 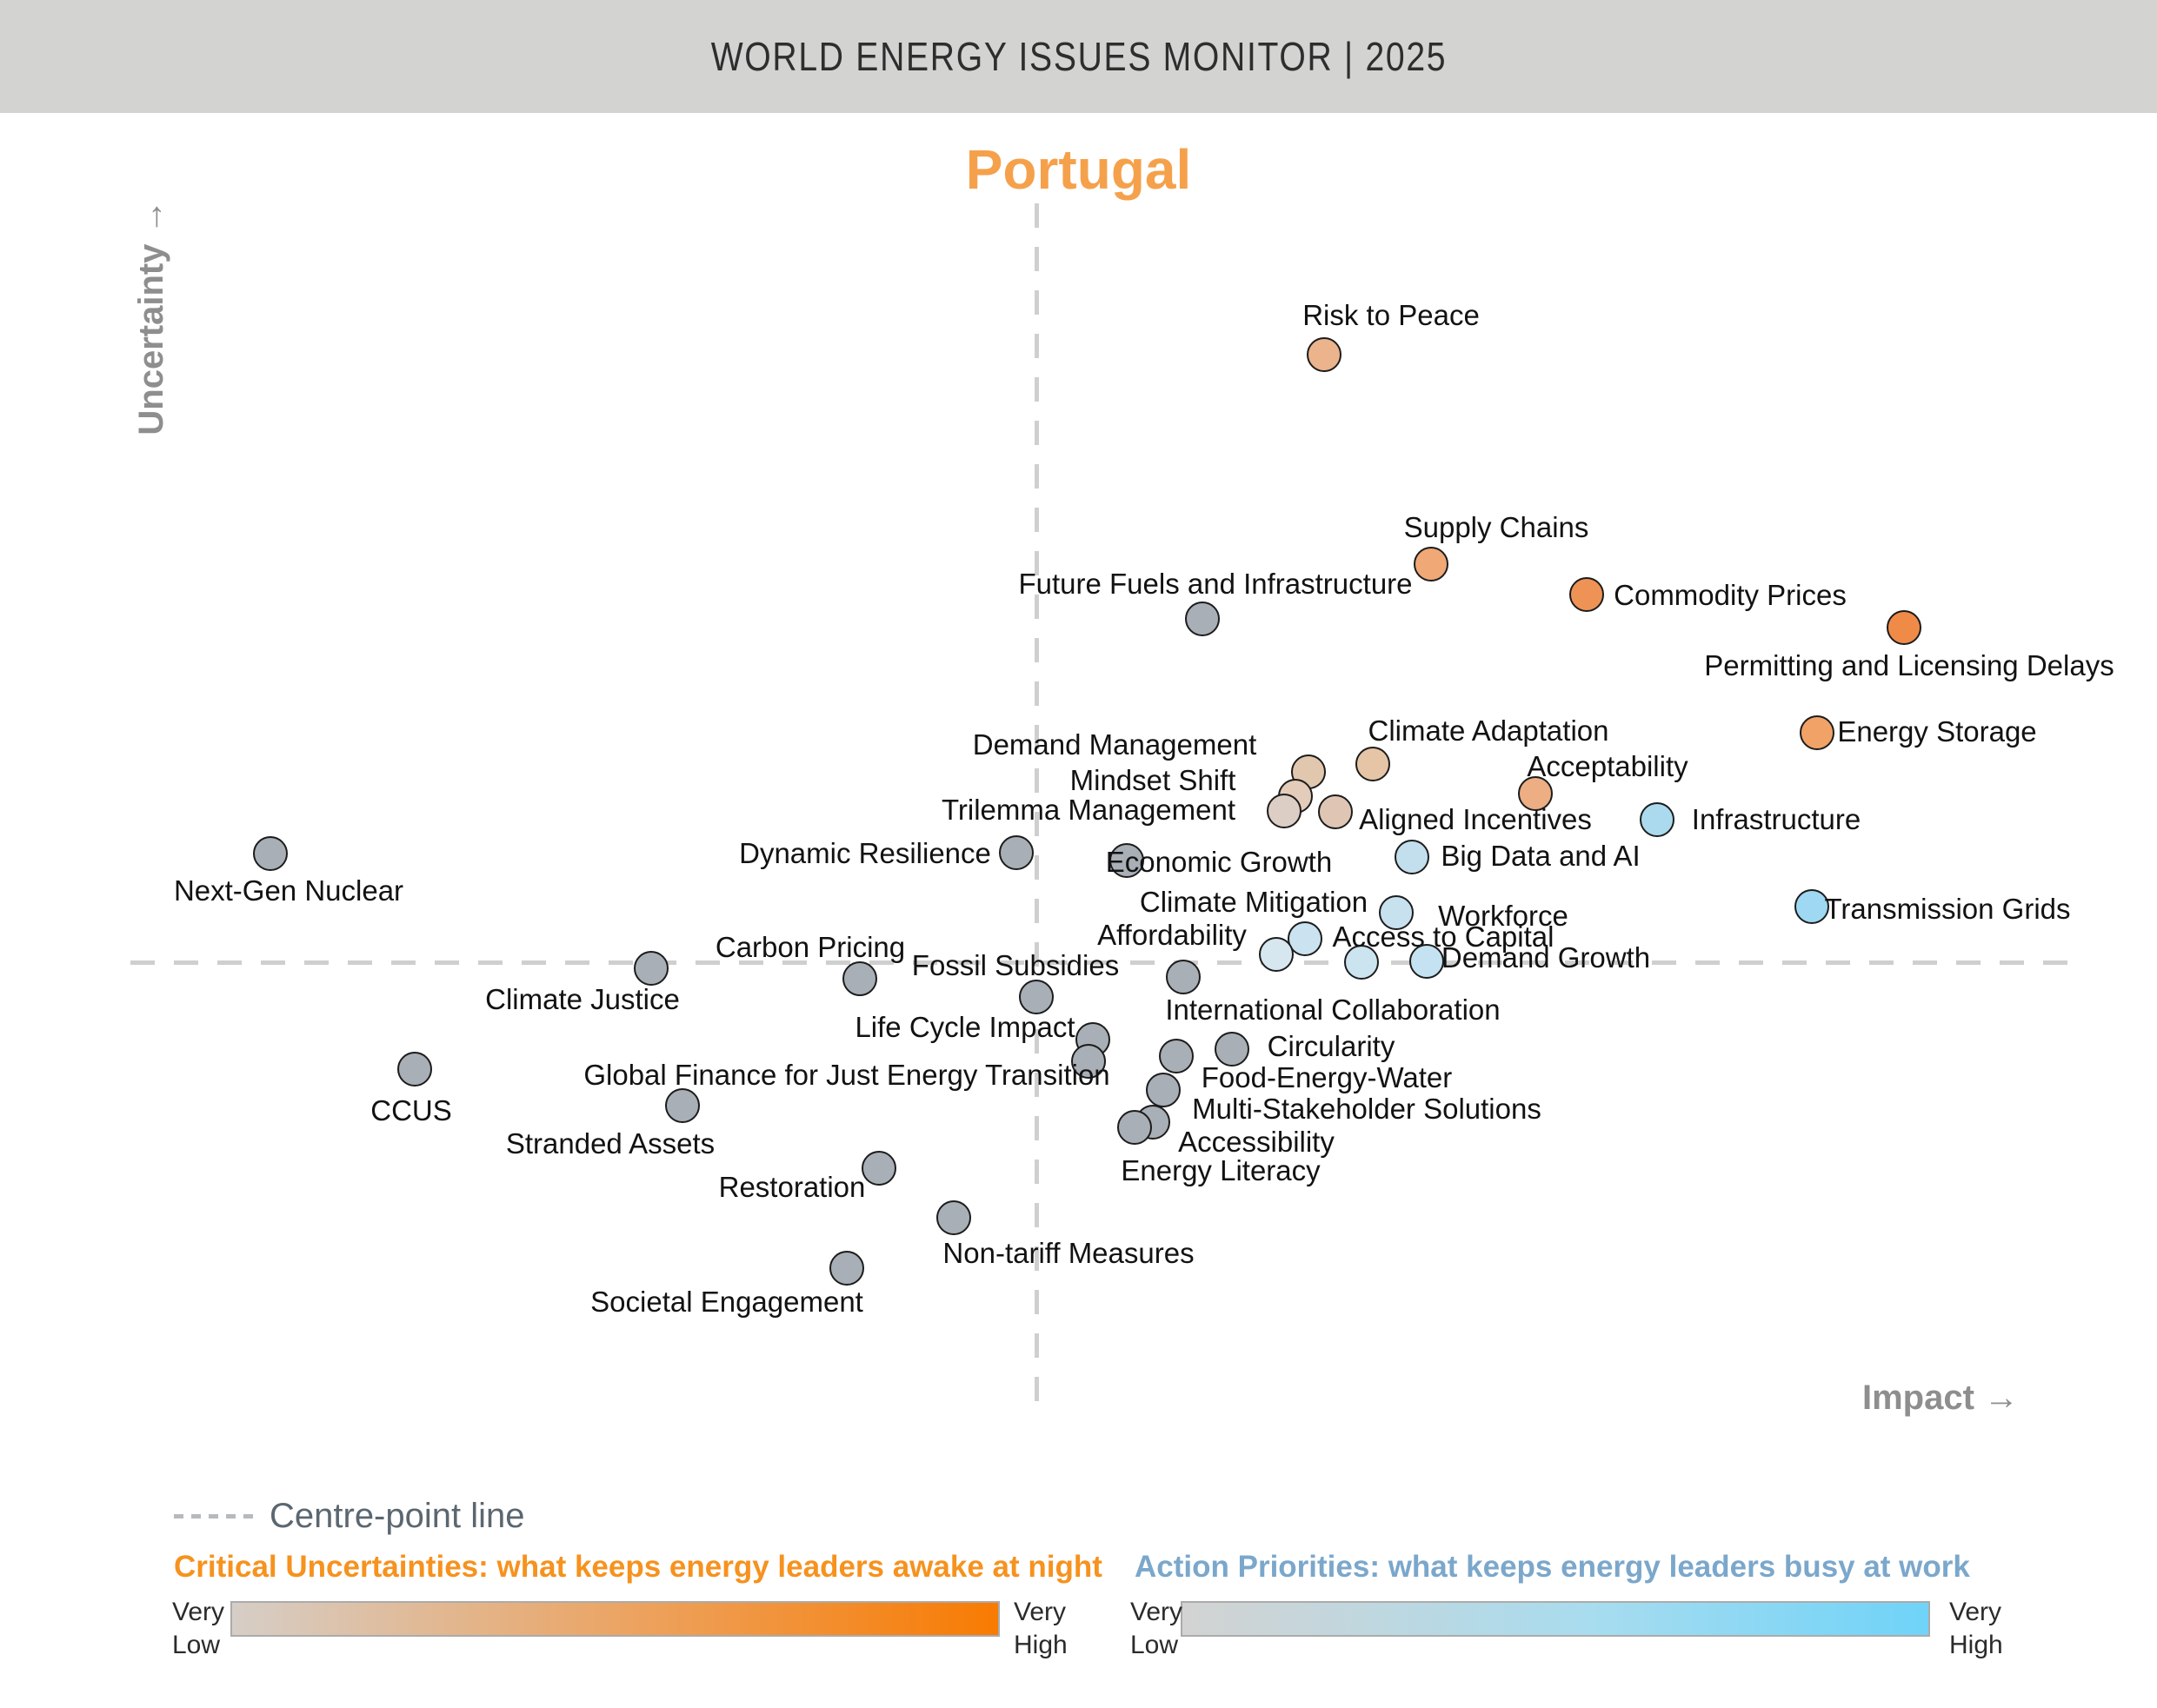 What do you see at coordinates (1176, 1056) in the screenshot?
I see `issue-dot-food-energy-water` at bounding box center [1176, 1056].